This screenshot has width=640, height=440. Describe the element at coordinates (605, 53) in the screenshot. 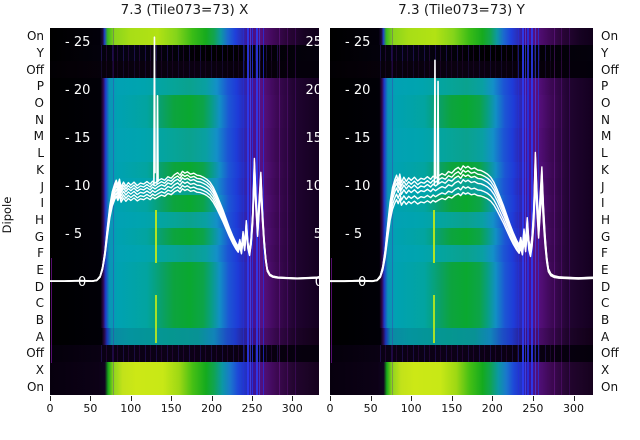

I see `dipole-row-label: Y` at that location.